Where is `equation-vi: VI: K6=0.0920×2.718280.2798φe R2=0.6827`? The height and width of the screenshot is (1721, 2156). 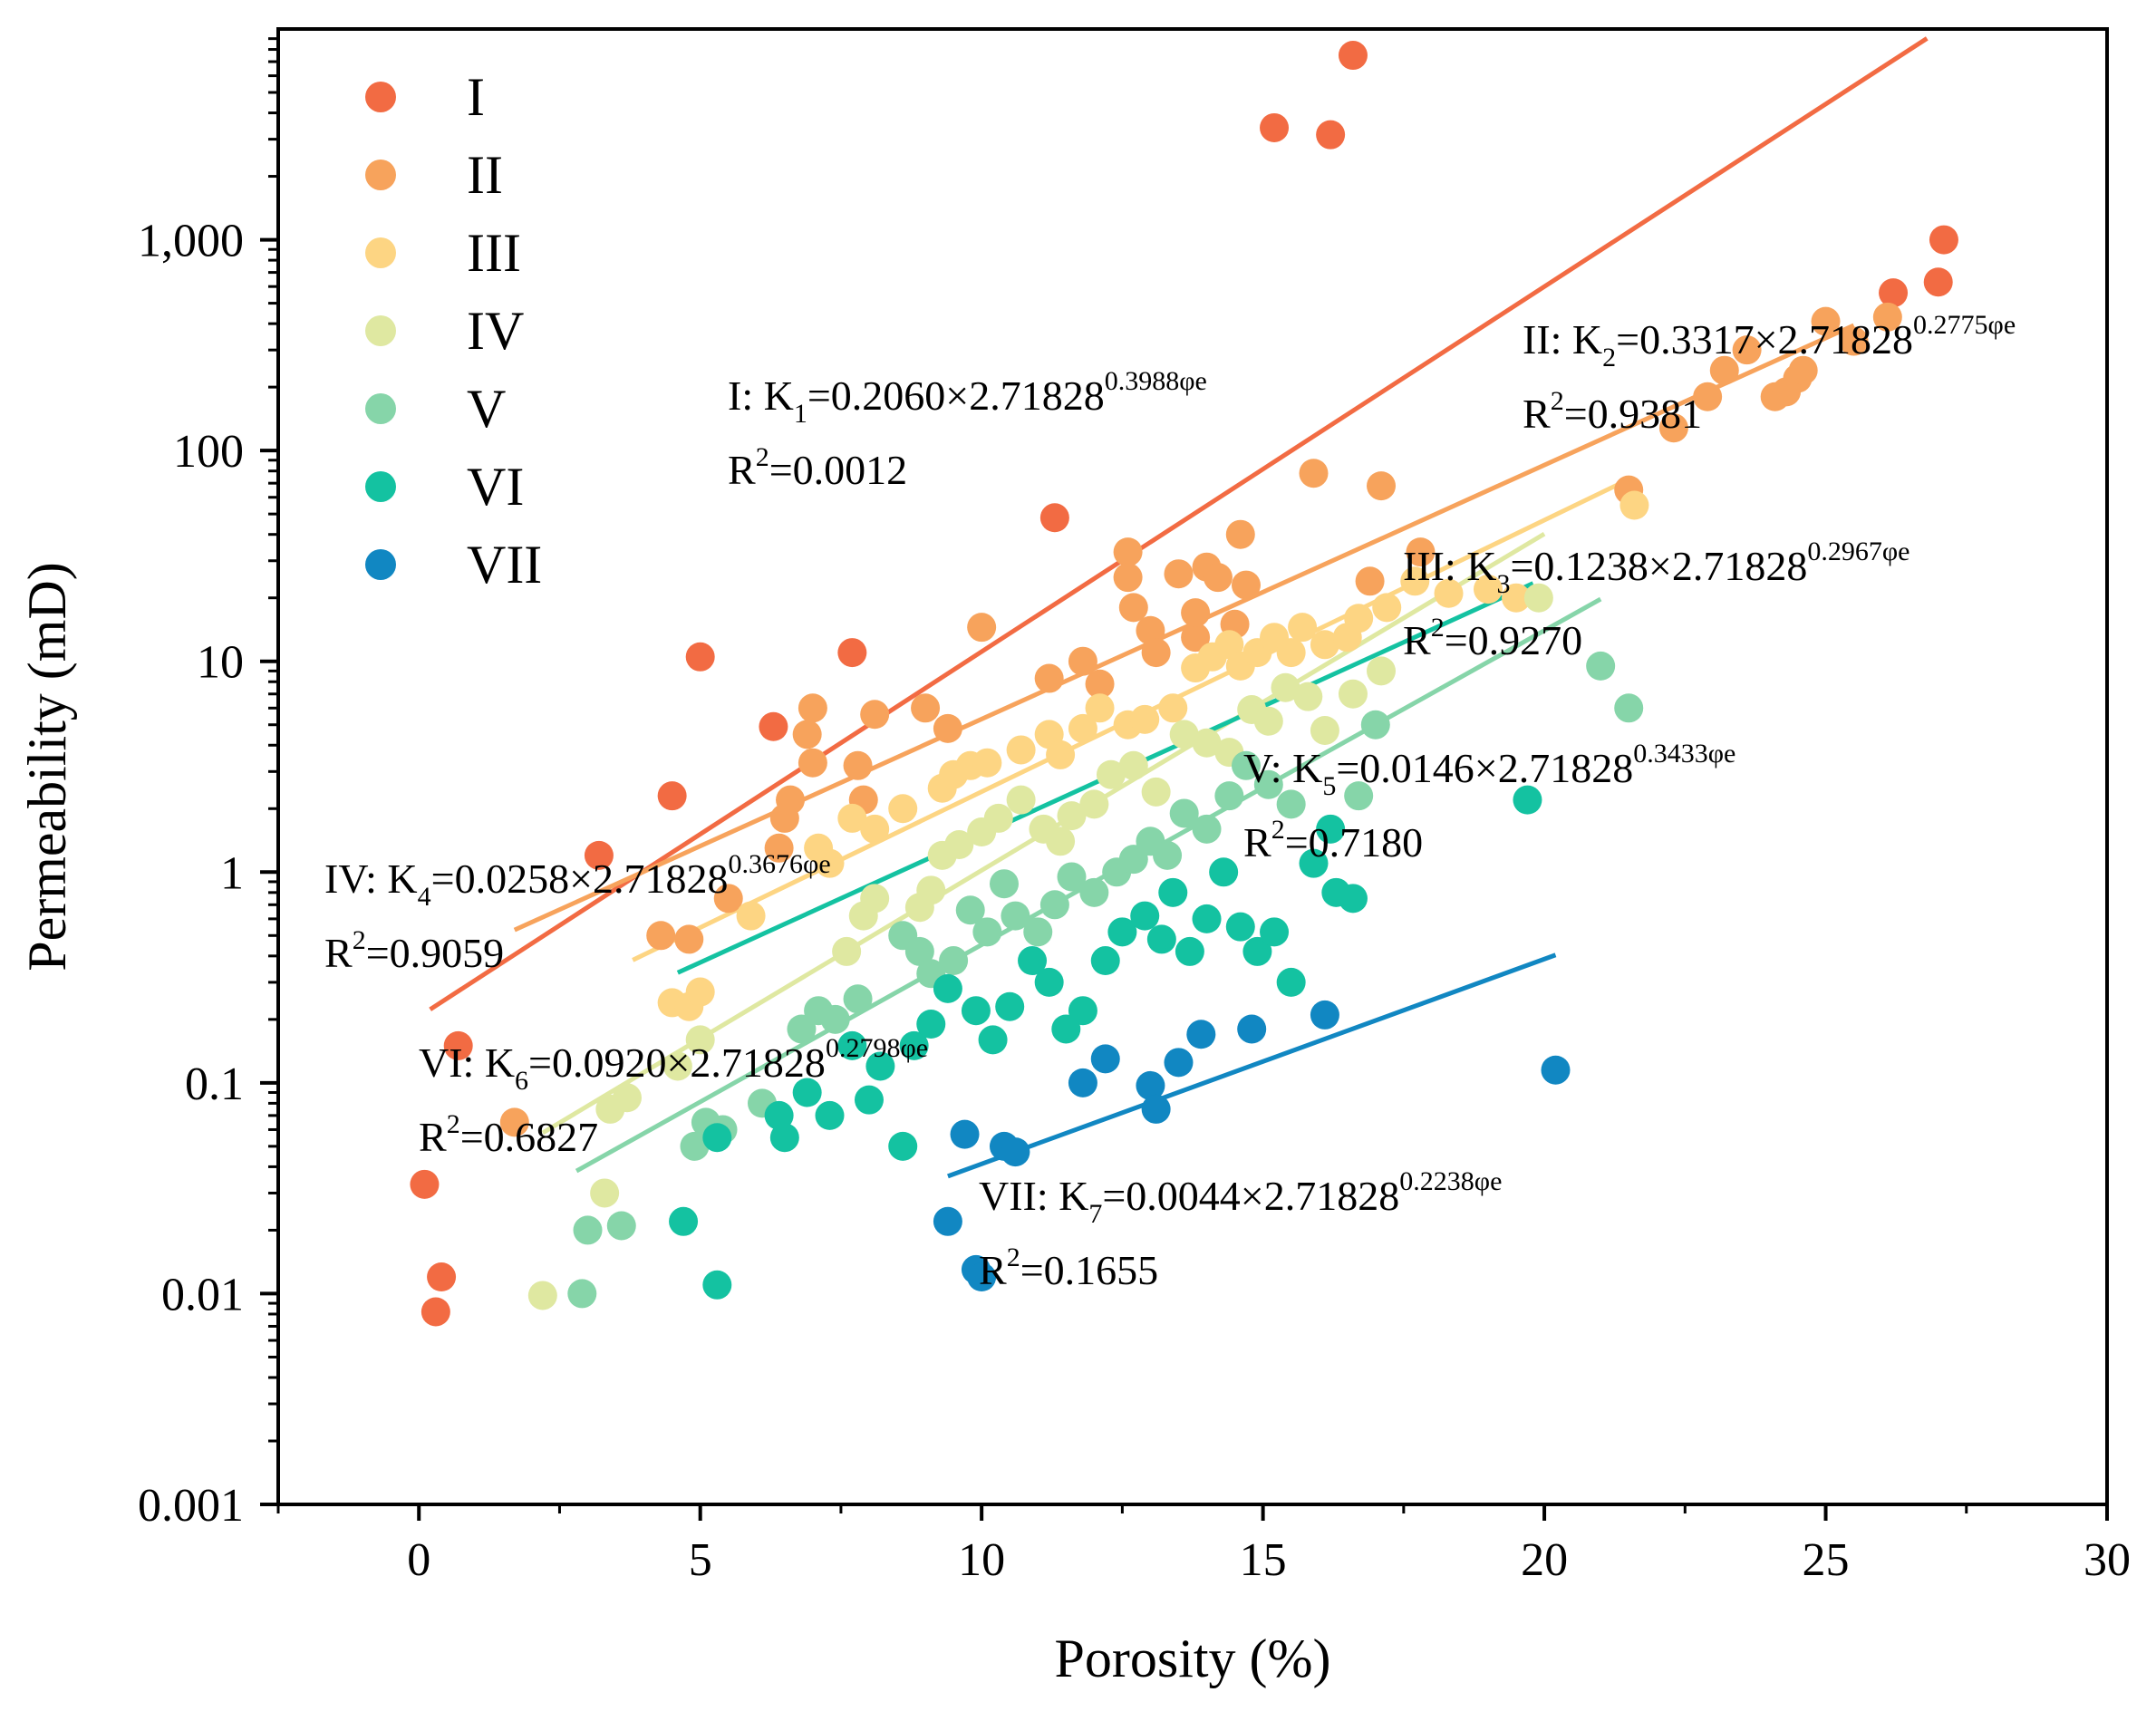 equation-vi: VI: K6=0.0920×2.718280.2798φe R2=0.6827 is located at coordinates (673, 1096).